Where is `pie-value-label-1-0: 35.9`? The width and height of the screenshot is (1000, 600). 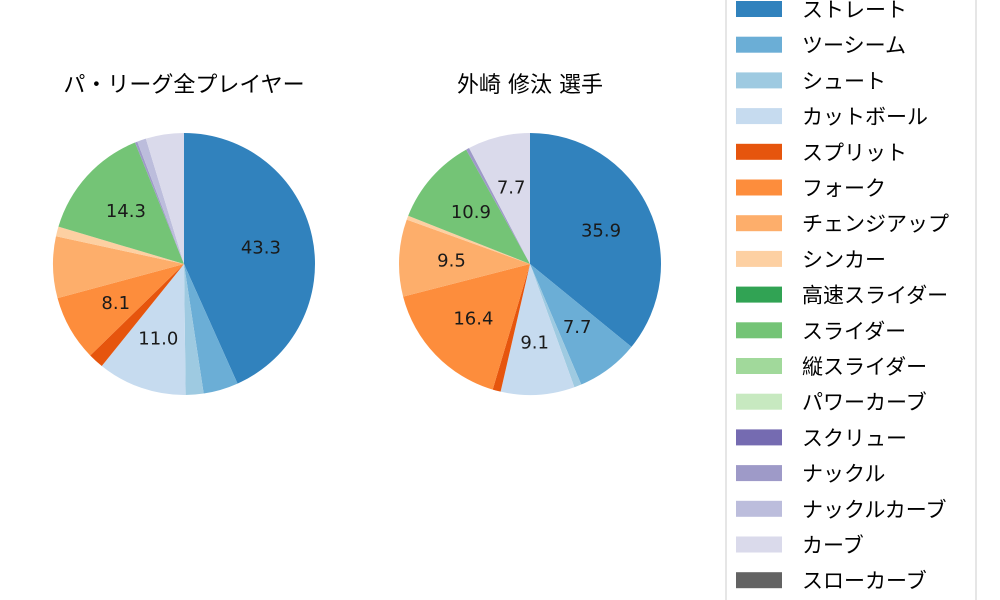
pie-value-label-1-0: 35.9 is located at coordinates (601, 230).